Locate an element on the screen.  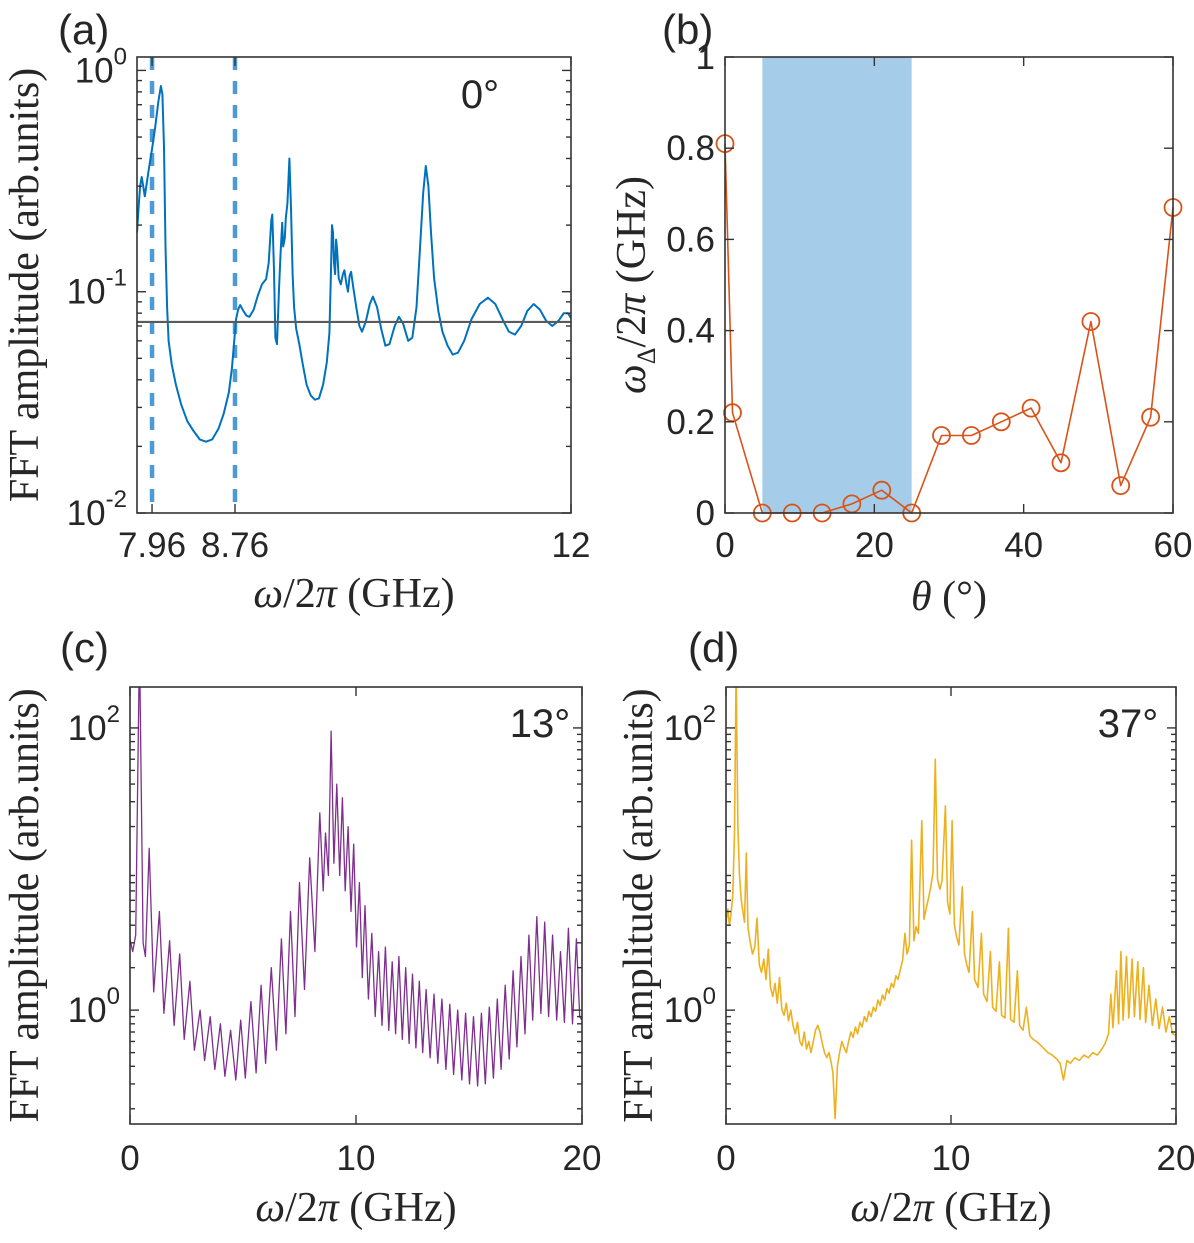
panel-letter-c: (c) is located at coordinates (84, 647).